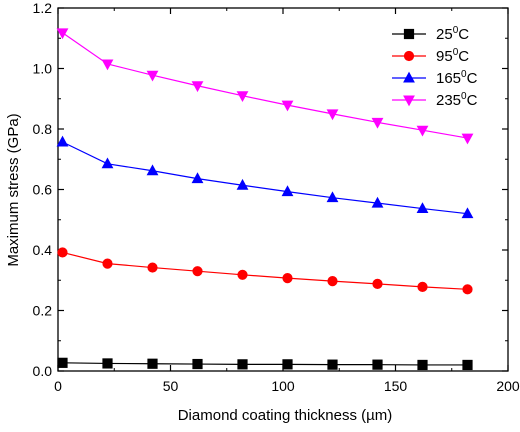 Image resolution: width=520 pixels, height=432 pixels. I want to click on y-tick-label: 0.2, so click(43, 311).